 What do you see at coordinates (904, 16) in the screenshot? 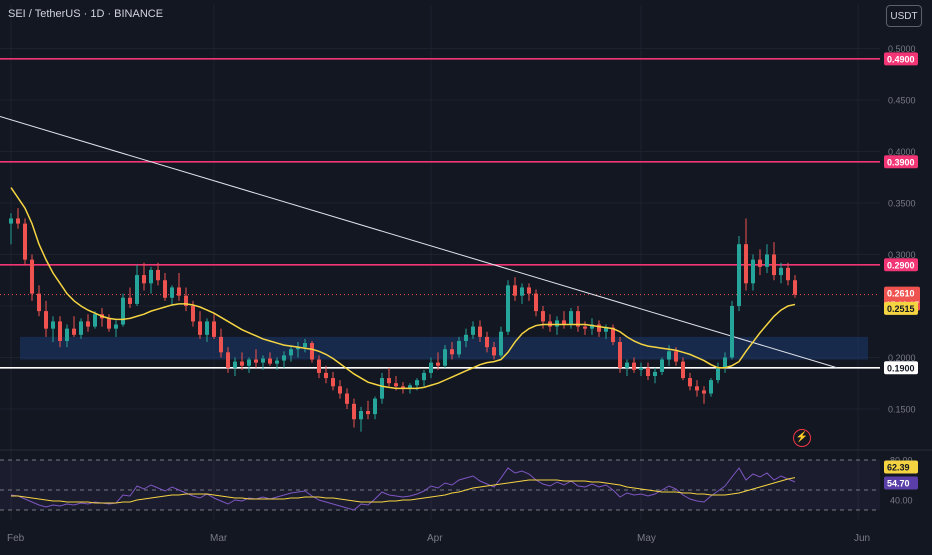
I see `currency-button: USDT` at bounding box center [904, 16].